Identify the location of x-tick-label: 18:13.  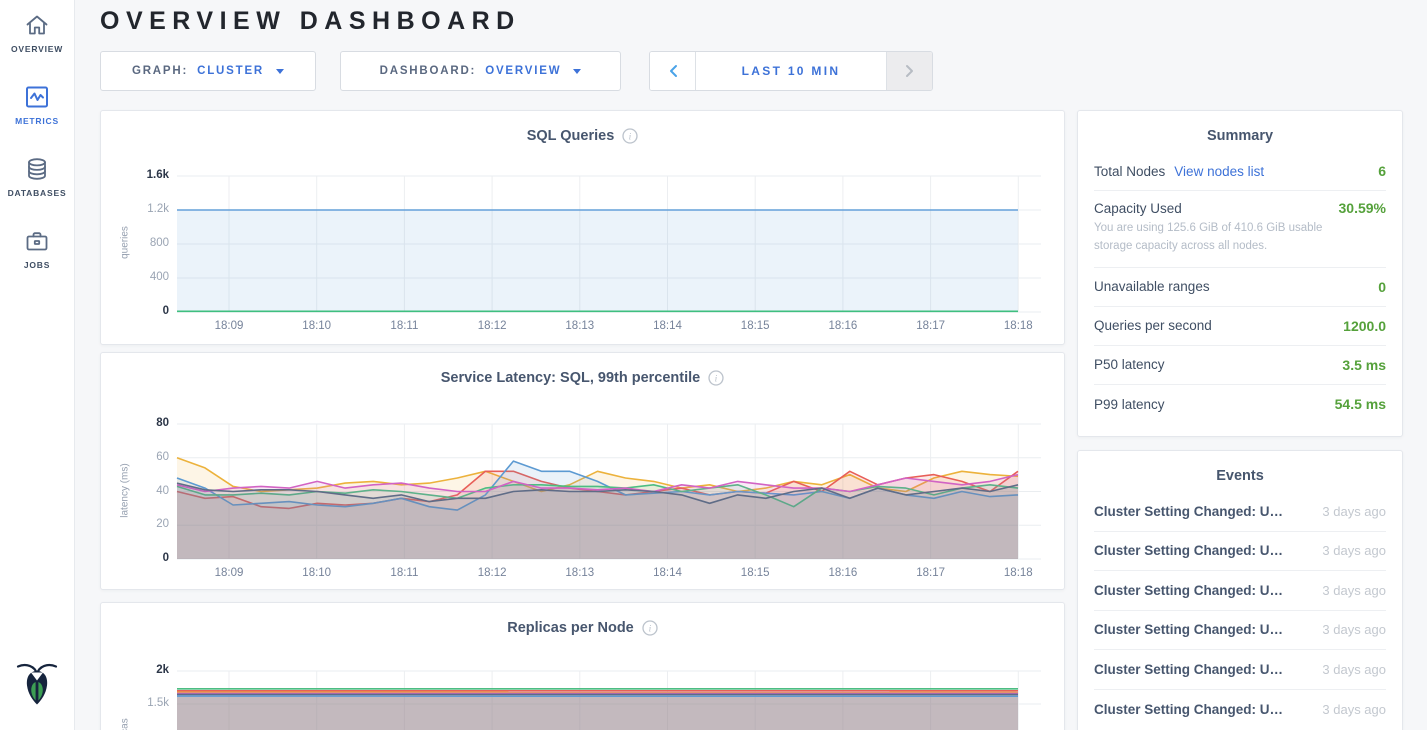
(580, 573).